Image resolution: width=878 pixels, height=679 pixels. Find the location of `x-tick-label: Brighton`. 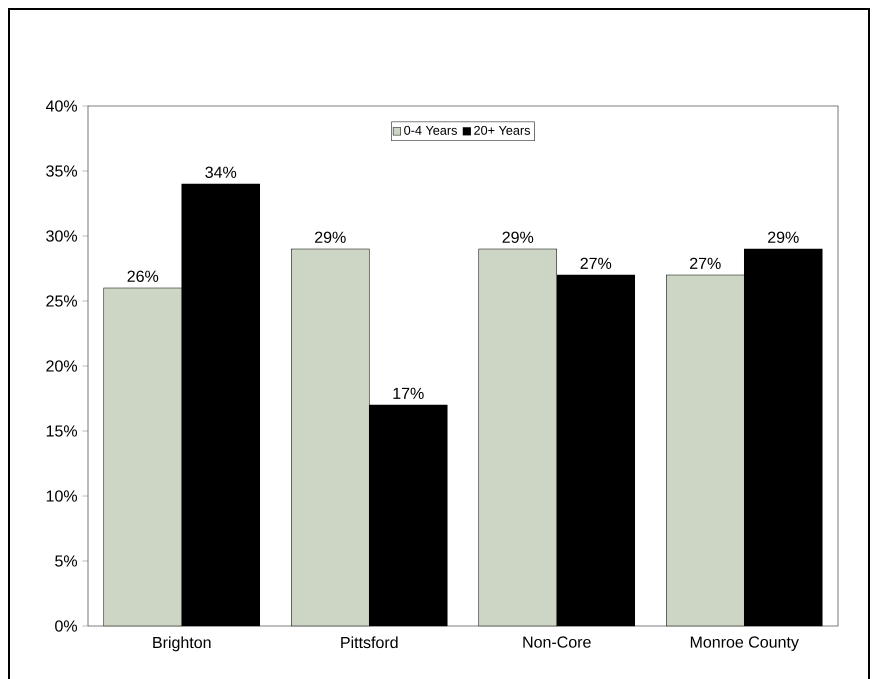

x-tick-label: Brighton is located at coordinates (182, 644).